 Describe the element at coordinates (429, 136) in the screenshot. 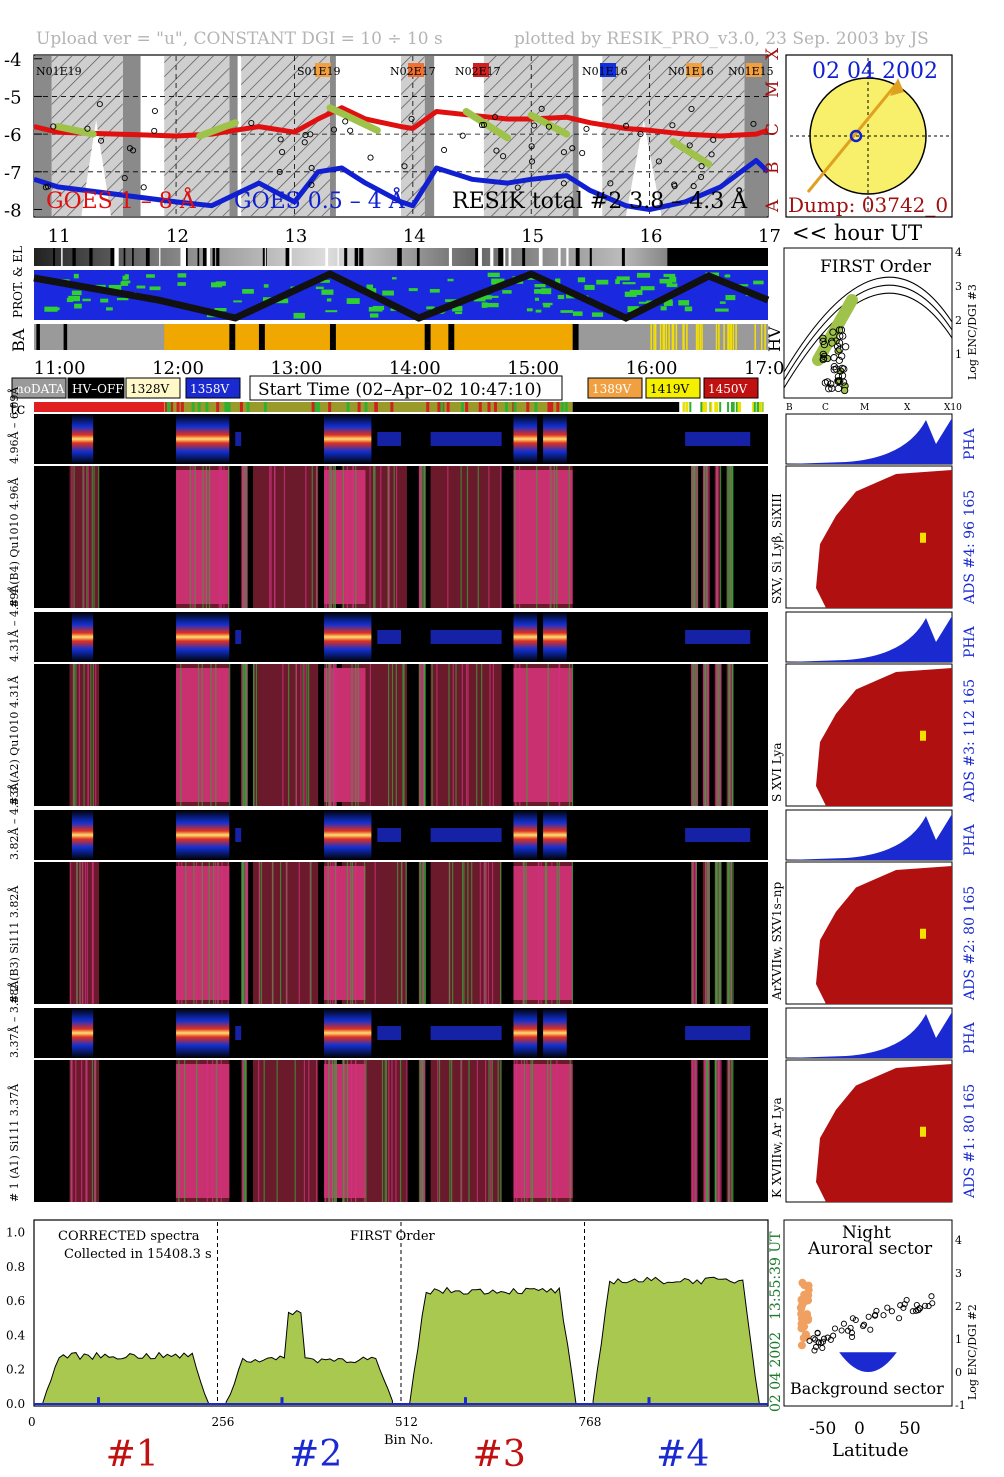

I see `gray-band` at that location.